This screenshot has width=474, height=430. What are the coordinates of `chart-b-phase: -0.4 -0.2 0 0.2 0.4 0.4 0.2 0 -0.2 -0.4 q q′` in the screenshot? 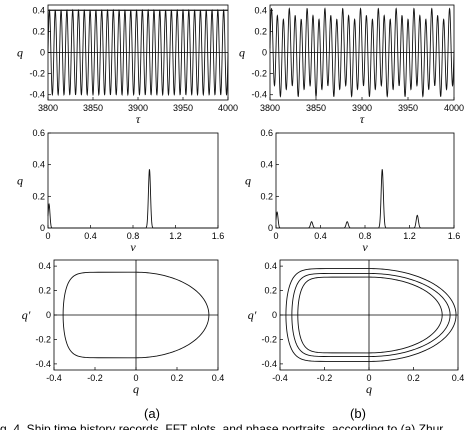 It's located at (356, 327).